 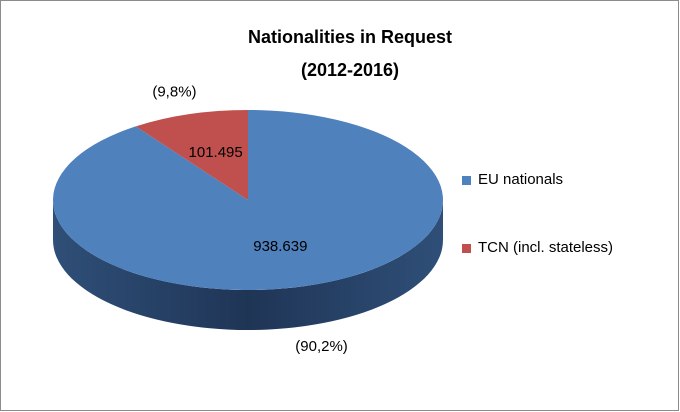 What do you see at coordinates (350, 70) in the screenshot?
I see `chart-subtitle: (2012-2016)` at bounding box center [350, 70].